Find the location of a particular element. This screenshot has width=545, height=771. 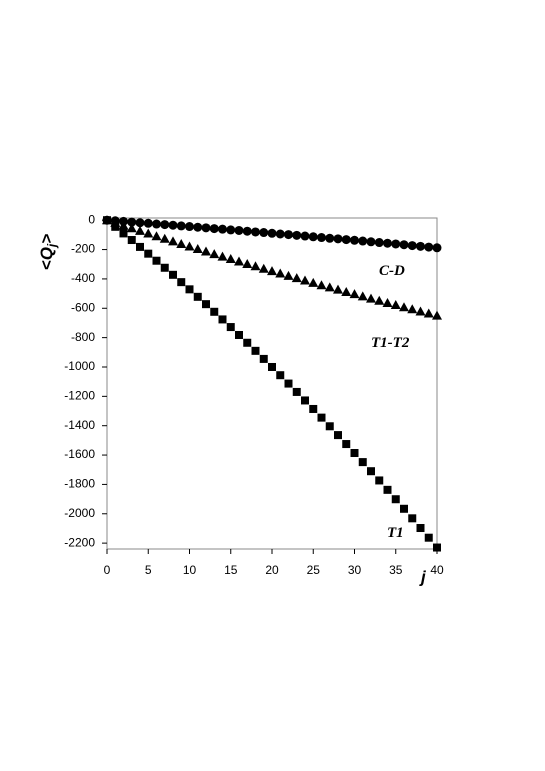

x-tick-label: 15 is located at coordinates (231, 570).